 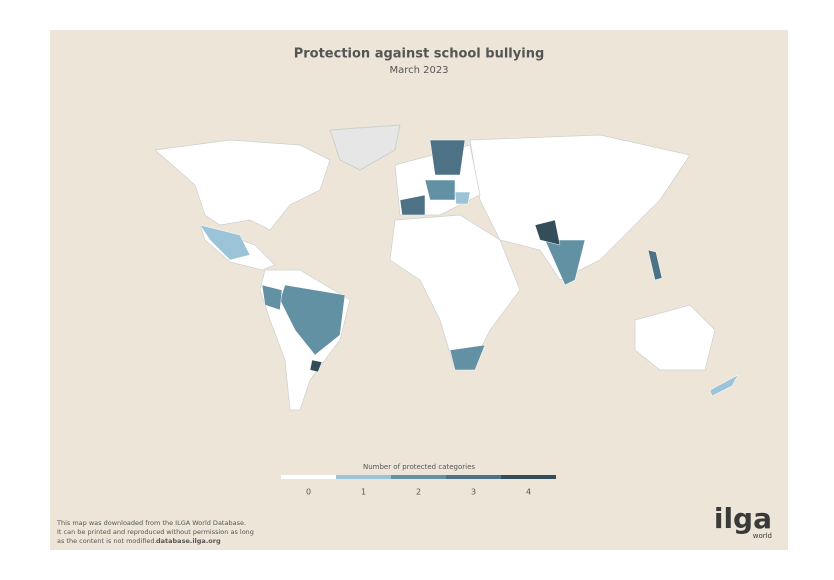 What do you see at coordinates (418, 70) in the screenshot?
I see `map-subtitle: March 2023` at bounding box center [418, 70].